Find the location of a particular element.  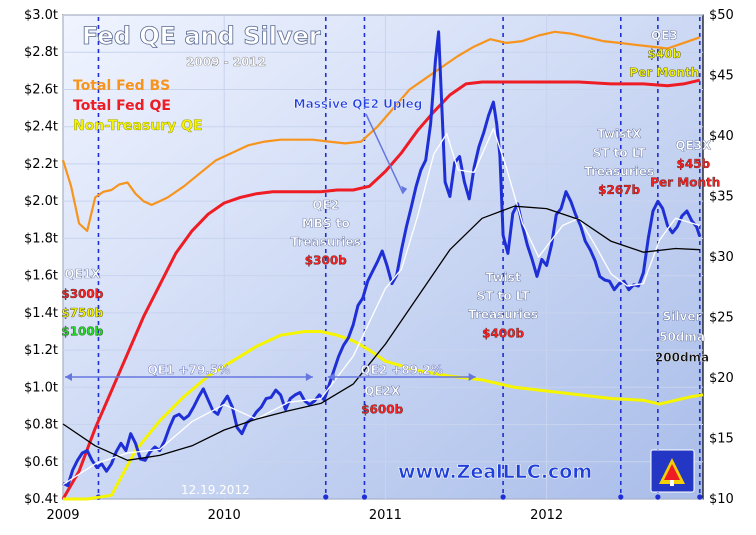

annotation-label: $40b is located at coordinates (664, 54).